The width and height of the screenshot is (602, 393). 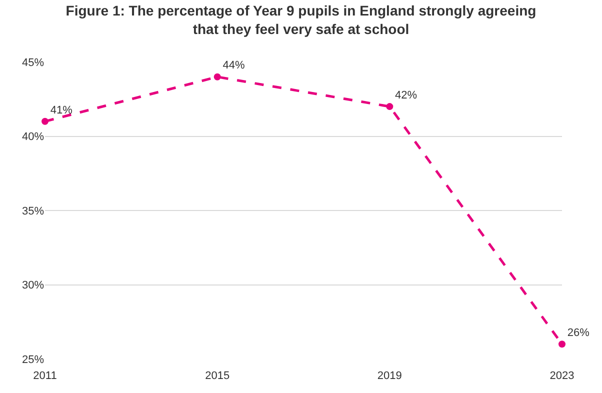 I want to click on y-tick-label: 25%, so click(x=33, y=360).